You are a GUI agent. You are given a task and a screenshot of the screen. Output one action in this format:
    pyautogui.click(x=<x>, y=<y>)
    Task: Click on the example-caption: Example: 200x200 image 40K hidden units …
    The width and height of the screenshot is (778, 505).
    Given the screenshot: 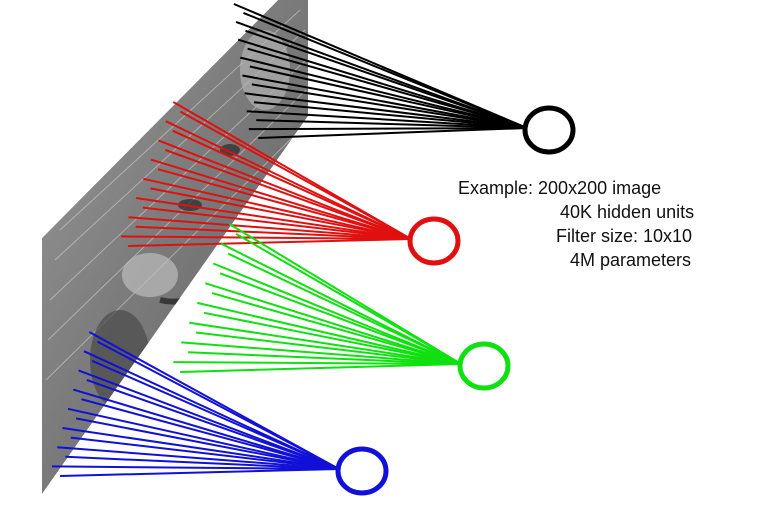 What is the action you would take?
    pyautogui.click(x=618, y=224)
    